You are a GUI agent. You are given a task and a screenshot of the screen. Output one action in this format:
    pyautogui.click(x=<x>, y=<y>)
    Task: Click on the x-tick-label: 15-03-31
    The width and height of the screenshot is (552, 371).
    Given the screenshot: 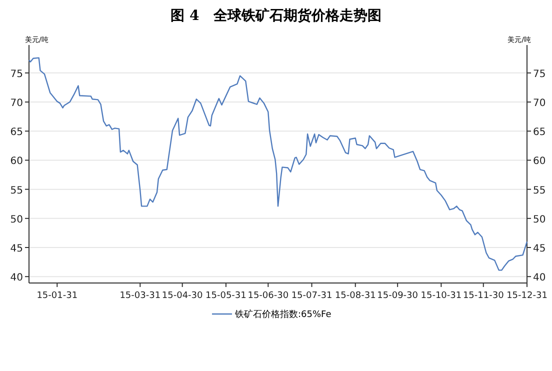 What is the action you would take?
    pyautogui.click(x=140, y=296)
    